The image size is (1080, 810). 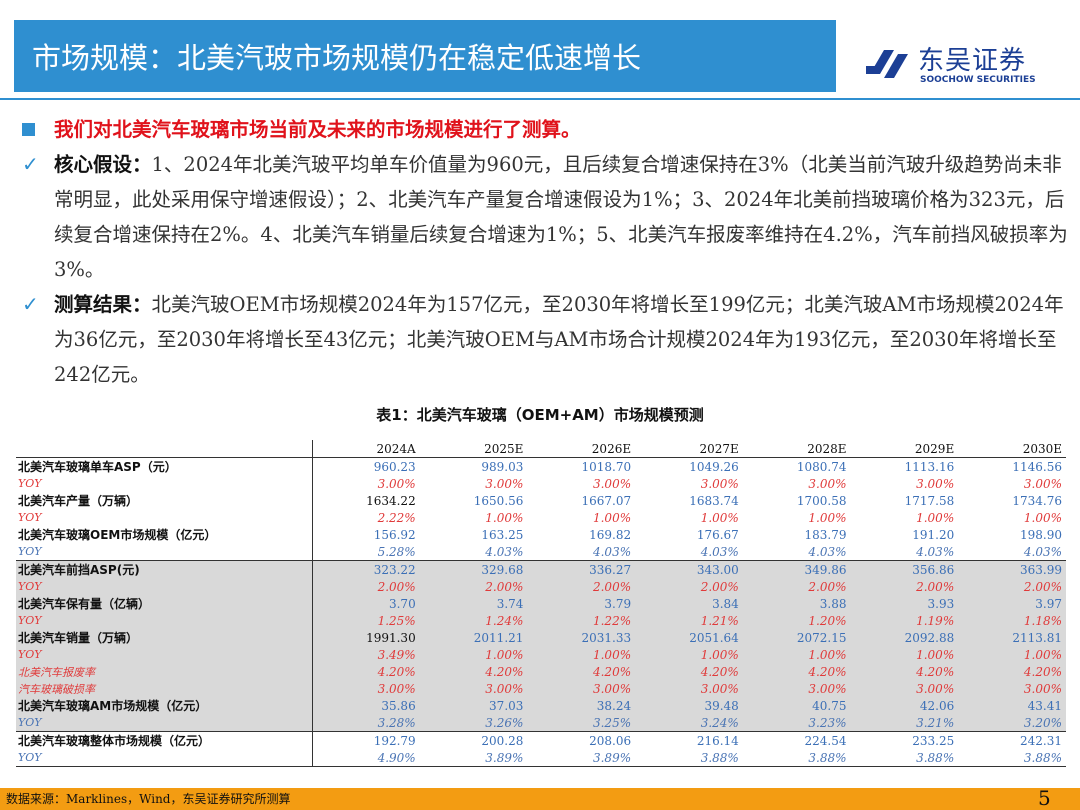 What do you see at coordinates (502, 466) in the screenshot?
I see `table-cell: 989.03` at bounding box center [502, 466].